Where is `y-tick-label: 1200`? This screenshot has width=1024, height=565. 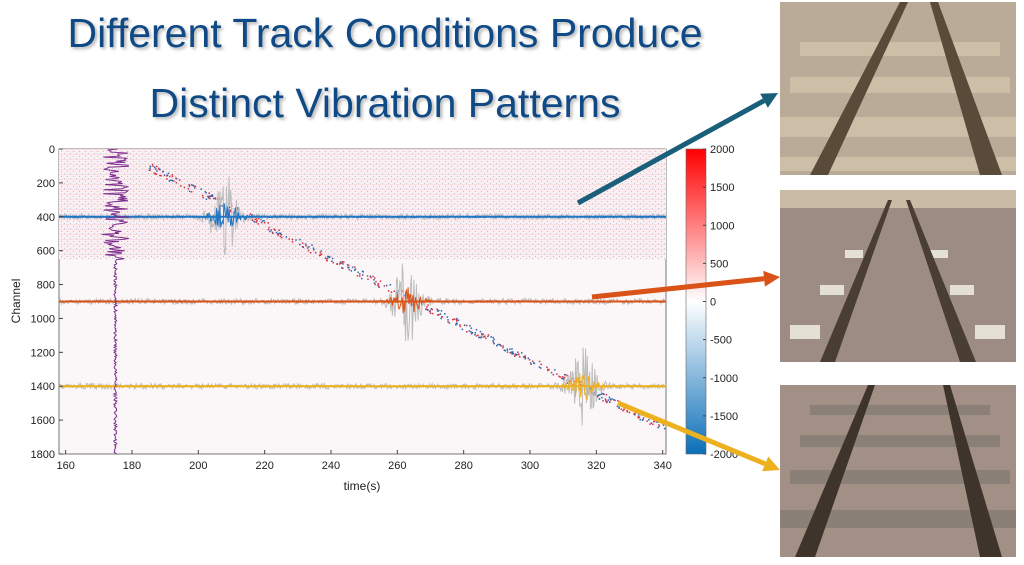 y-tick-label: 1200 is located at coordinates (43, 353).